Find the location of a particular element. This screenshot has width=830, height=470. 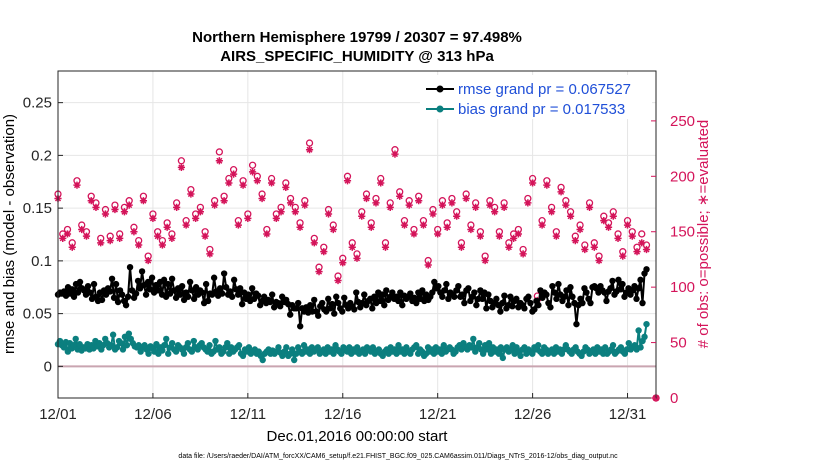

legend-background is located at coordinates (536, 97).